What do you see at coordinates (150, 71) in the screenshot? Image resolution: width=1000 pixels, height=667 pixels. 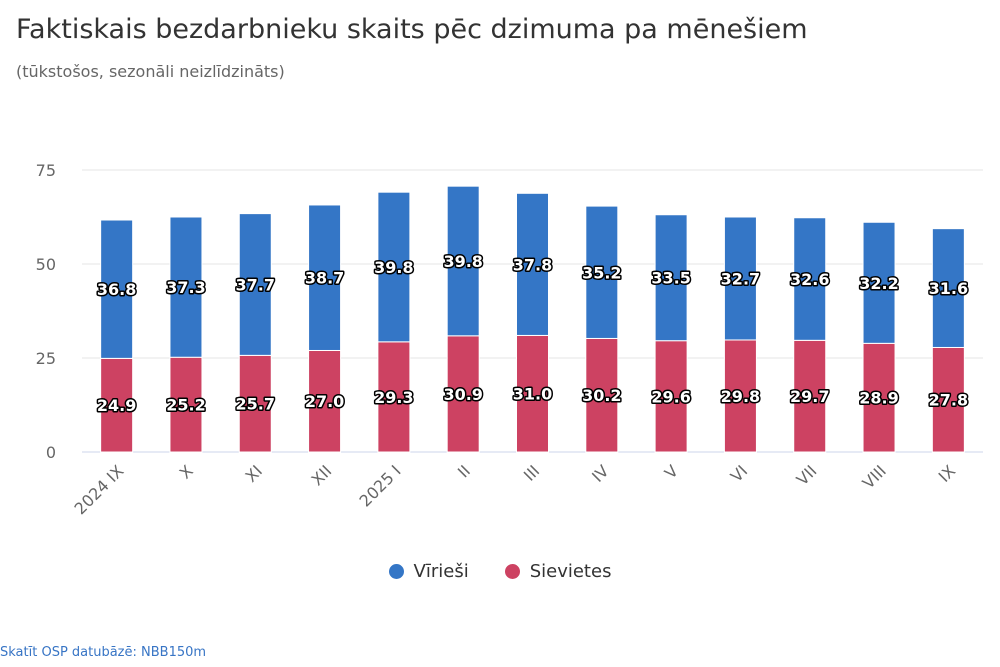 I see `chart-subtitle: (tūkstošos, sezonāli neizlīdzināts)` at bounding box center [150, 71].